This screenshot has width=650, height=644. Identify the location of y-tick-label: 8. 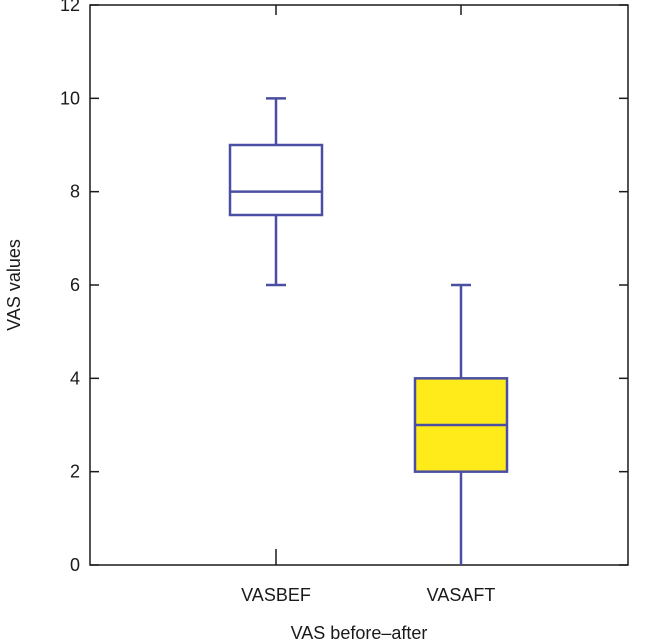
(75, 192).